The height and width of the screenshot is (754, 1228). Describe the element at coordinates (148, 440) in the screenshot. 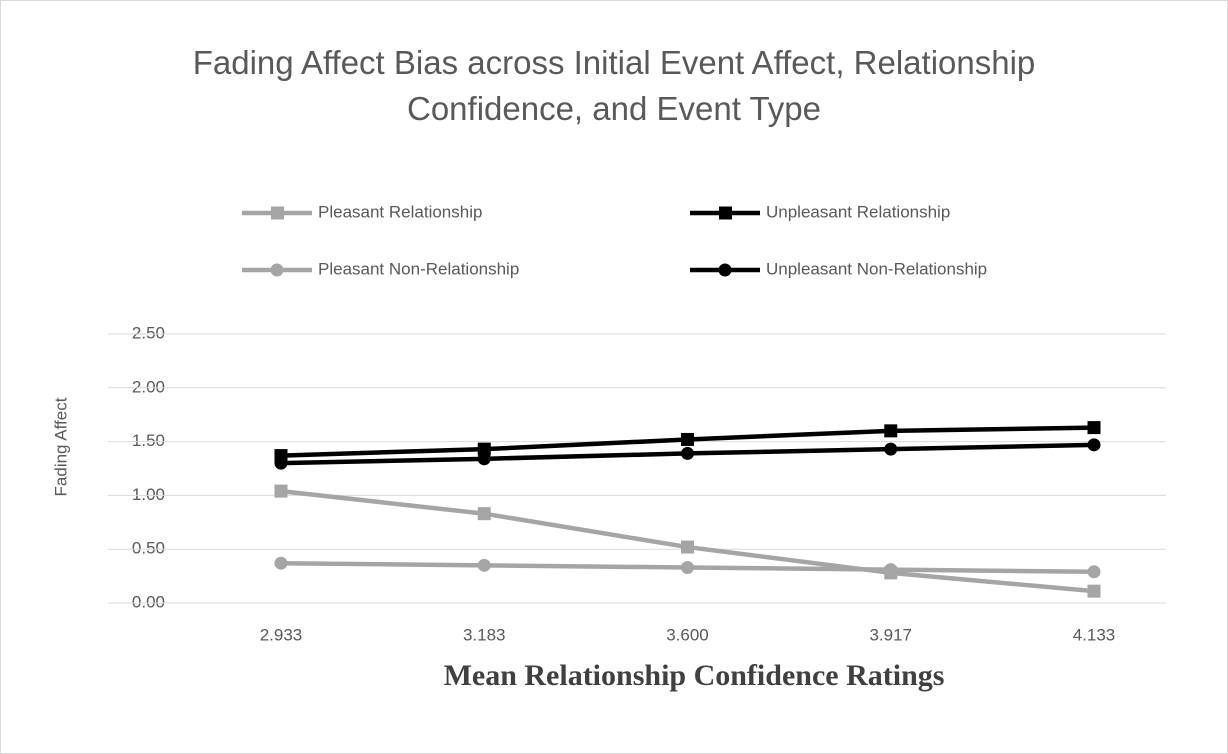

I see `y-tick-label: 1.50` at that location.